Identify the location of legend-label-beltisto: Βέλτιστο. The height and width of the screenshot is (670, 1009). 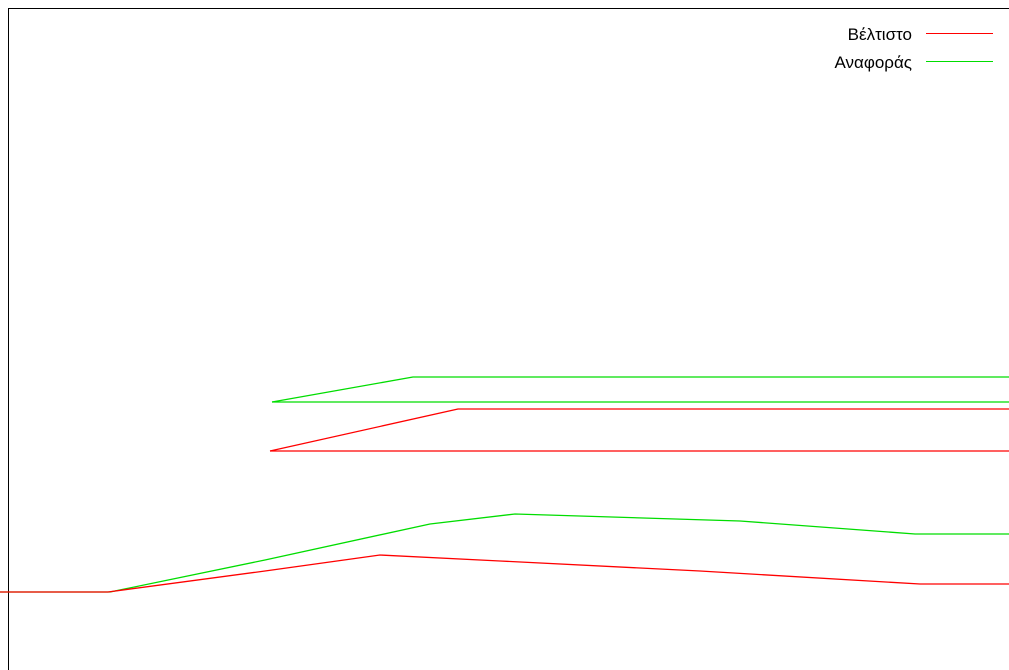
(880, 34).